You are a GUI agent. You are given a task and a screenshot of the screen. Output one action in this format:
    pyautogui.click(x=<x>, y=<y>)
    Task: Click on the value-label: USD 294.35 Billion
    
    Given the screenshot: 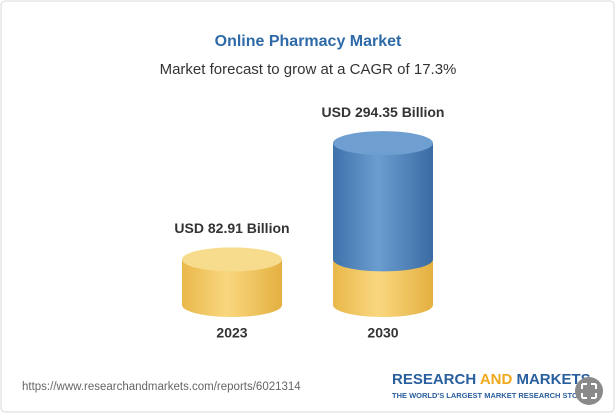 What is the action you would take?
    pyautogui.click(x=383, y=112)
    